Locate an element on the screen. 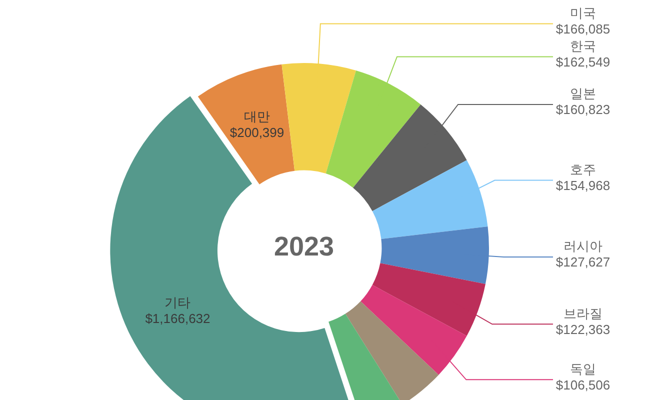 This screenshot has width=653, height=400. data-label: $154,968 is located at coordinates (583, 185).